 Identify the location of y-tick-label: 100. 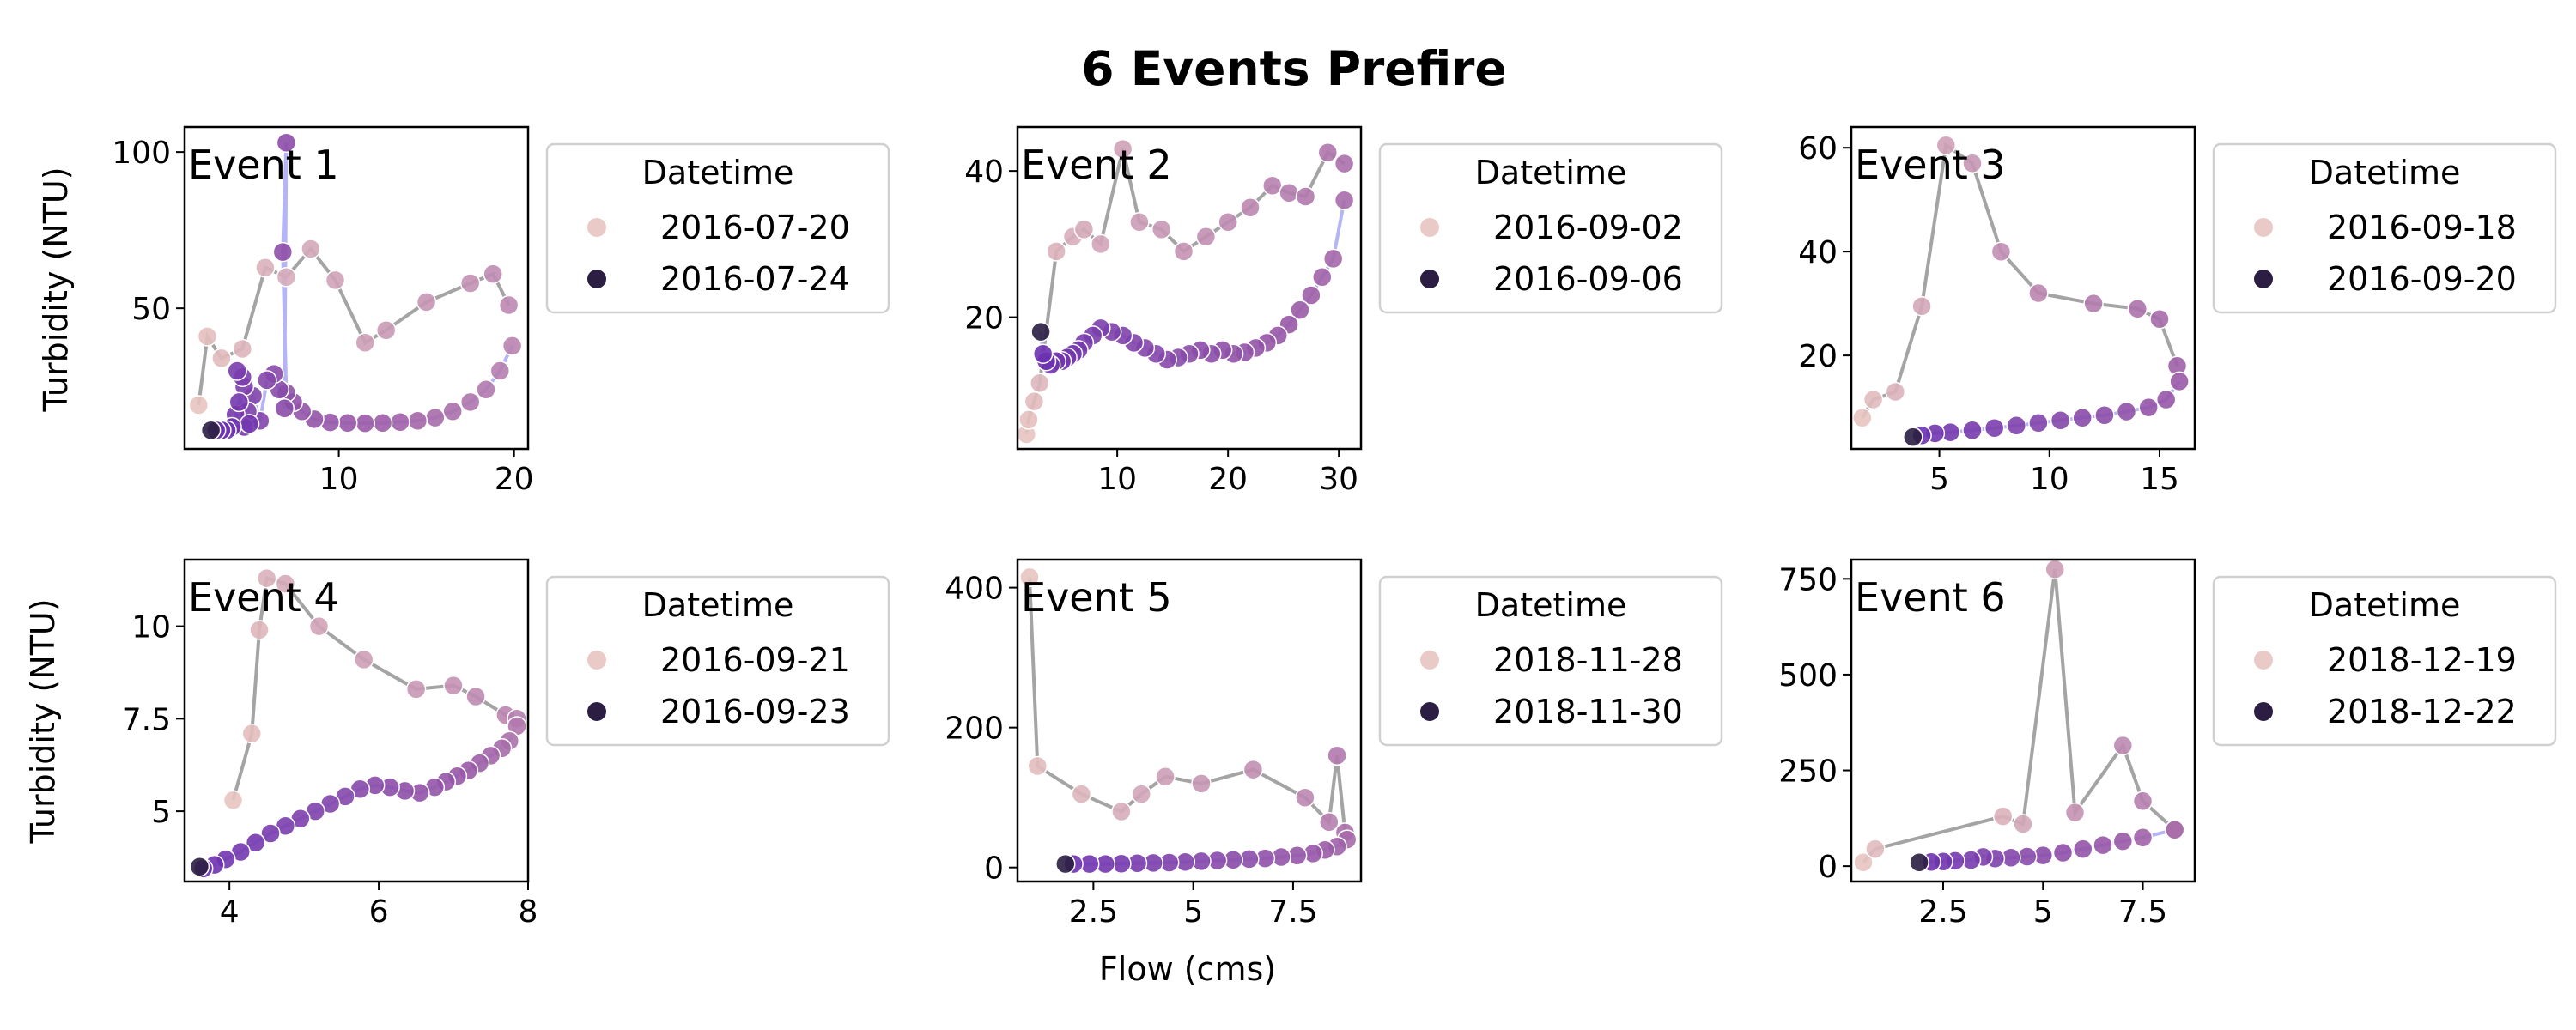
(142, 153).